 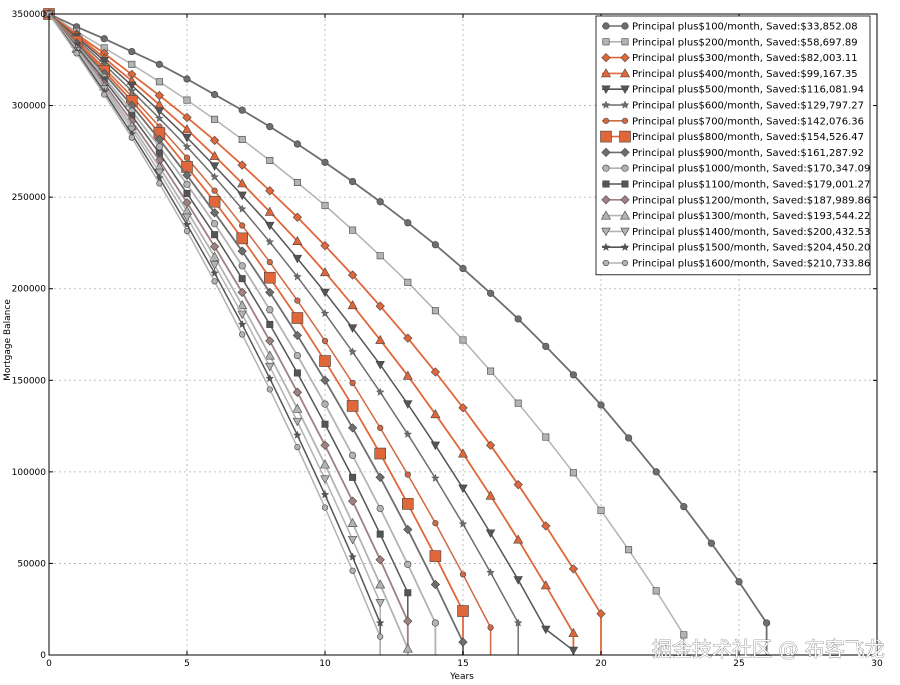 I want to click on y-tick-label: 0, so click(x=43, y=656).